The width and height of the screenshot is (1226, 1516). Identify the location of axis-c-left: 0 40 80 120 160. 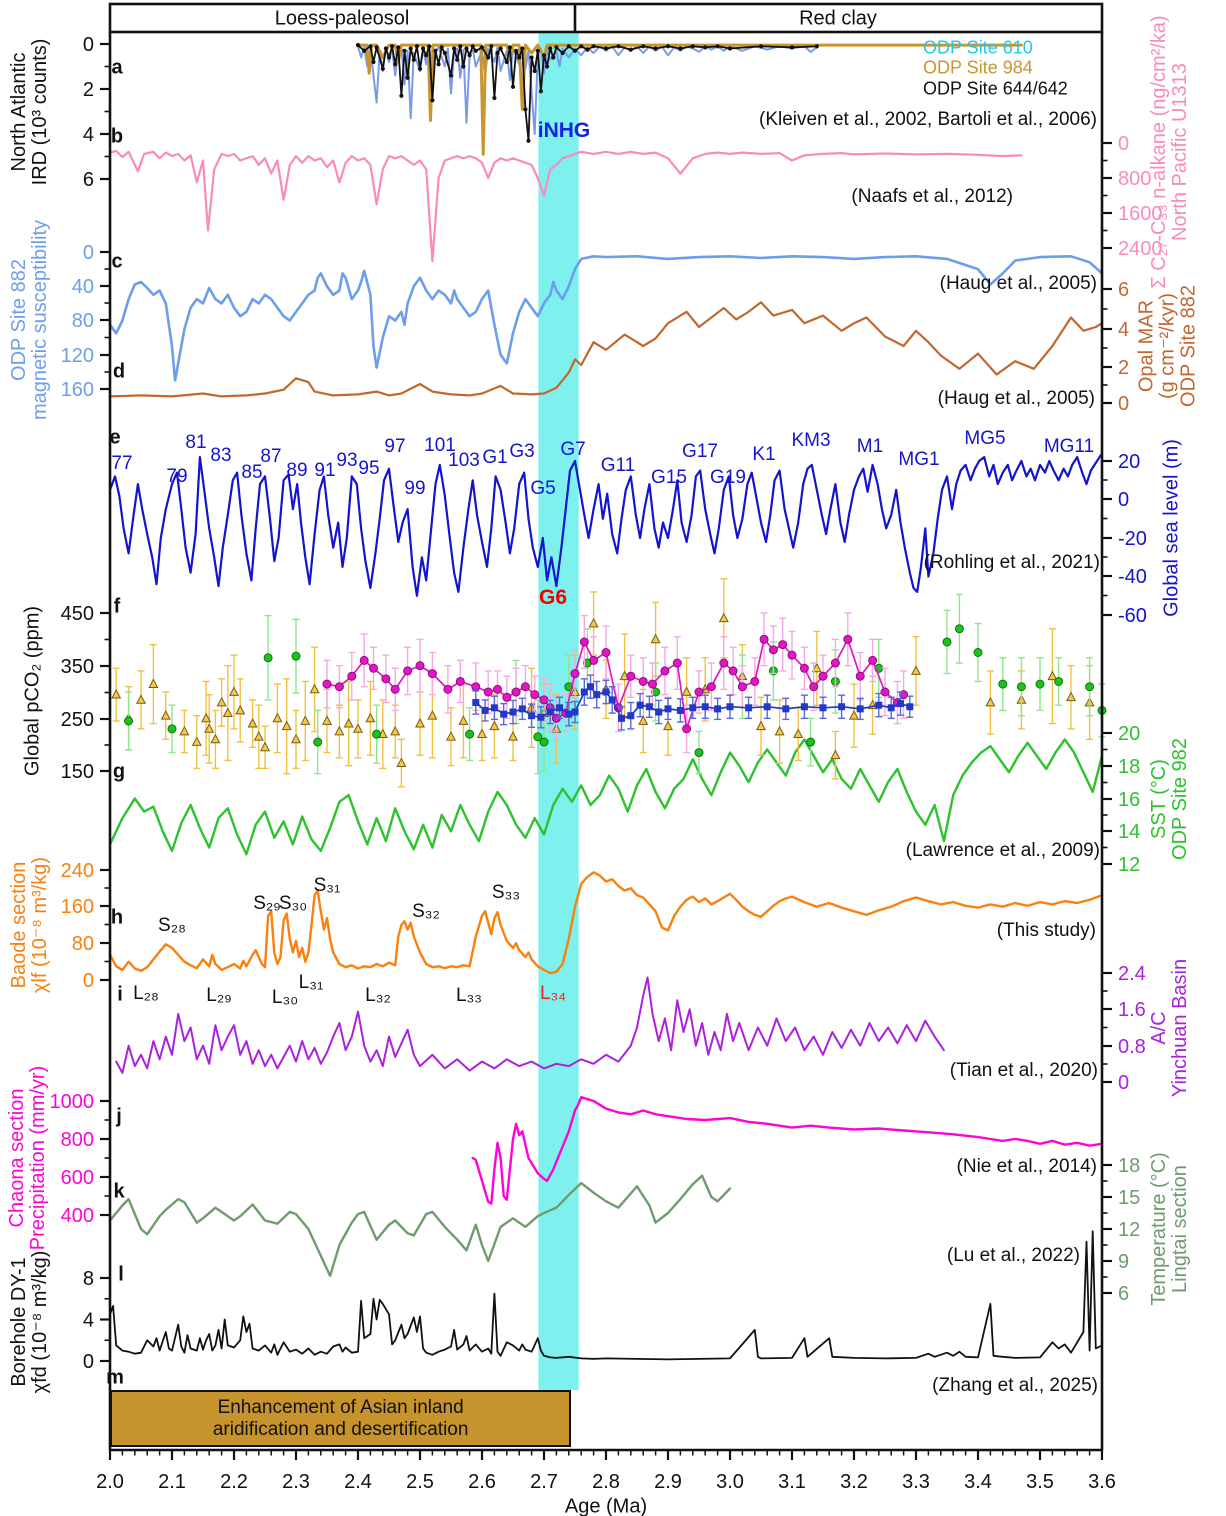
(85, 321).